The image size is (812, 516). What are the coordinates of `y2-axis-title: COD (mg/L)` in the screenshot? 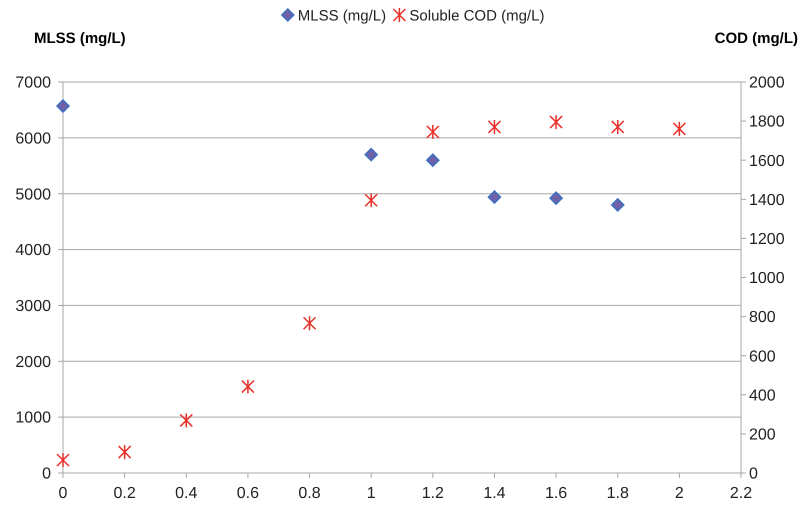 It's located at (756, 38).